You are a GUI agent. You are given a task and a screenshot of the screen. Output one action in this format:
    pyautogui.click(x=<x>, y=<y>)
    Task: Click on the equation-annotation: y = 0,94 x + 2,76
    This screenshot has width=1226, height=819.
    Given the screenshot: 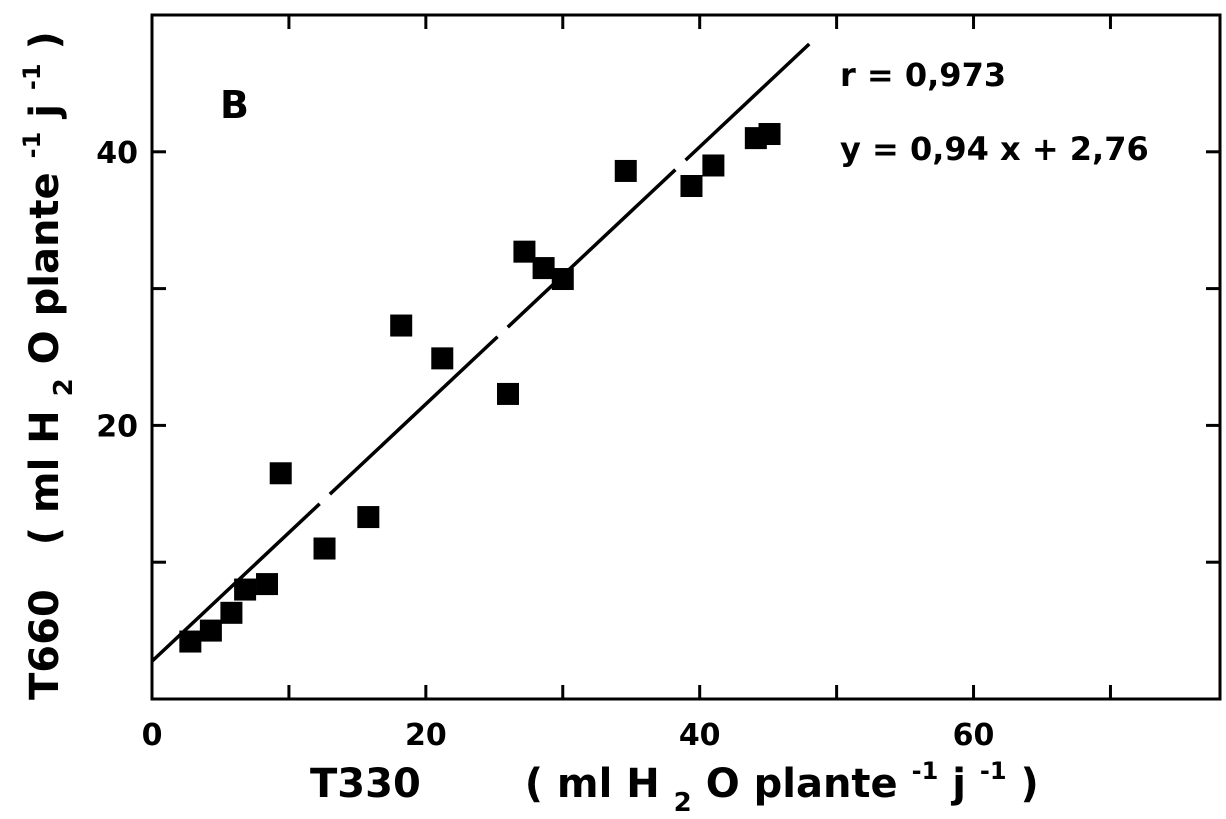 What is the action you would take?
    pyautogui.click(x=994, y=149)
    